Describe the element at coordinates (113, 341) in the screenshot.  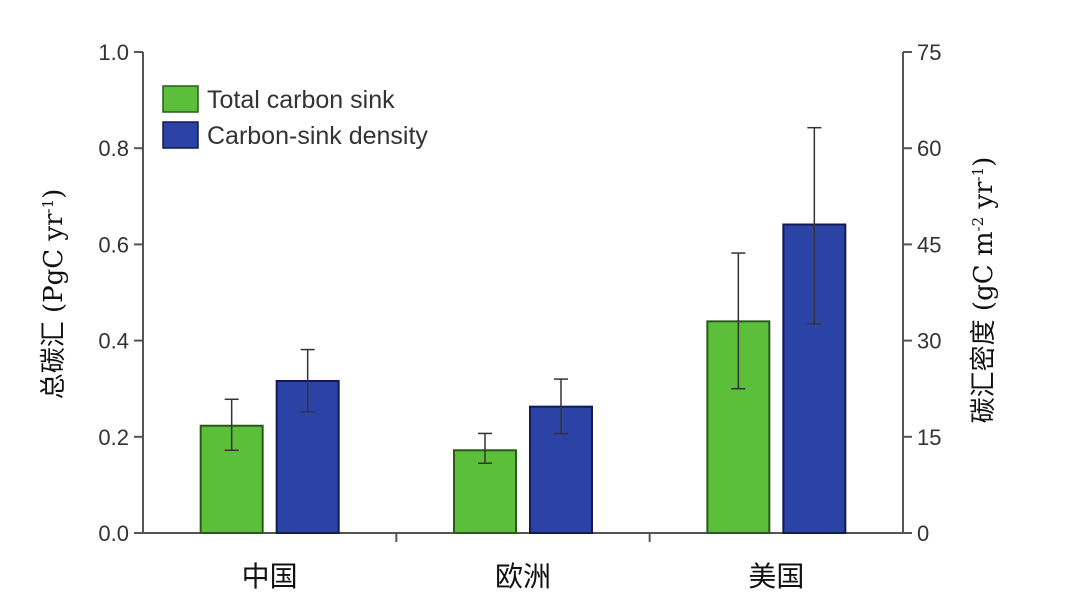
I see `left-tick-label: 0.4` at that location.